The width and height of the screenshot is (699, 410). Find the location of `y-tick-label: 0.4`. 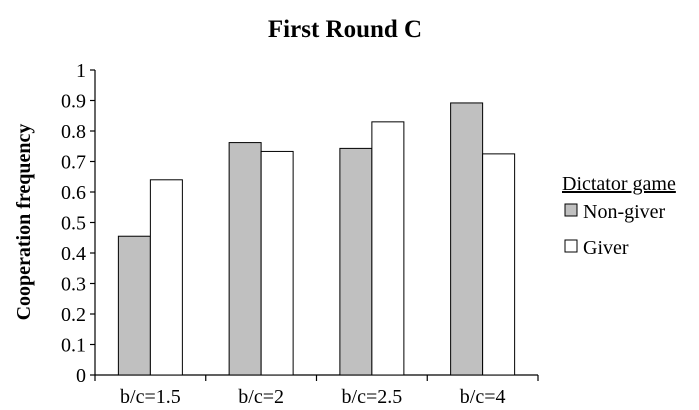

y-tick-label: 0.4 is located at coordinates (73, 254).